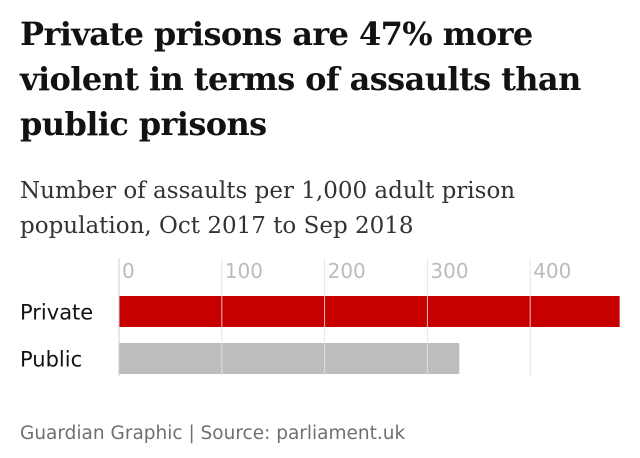 The width and height of the screenshot is (640, 458). Describe the element at coordinates (56, 313) in the screenshot. I see `category-label-private: Private` at that location.